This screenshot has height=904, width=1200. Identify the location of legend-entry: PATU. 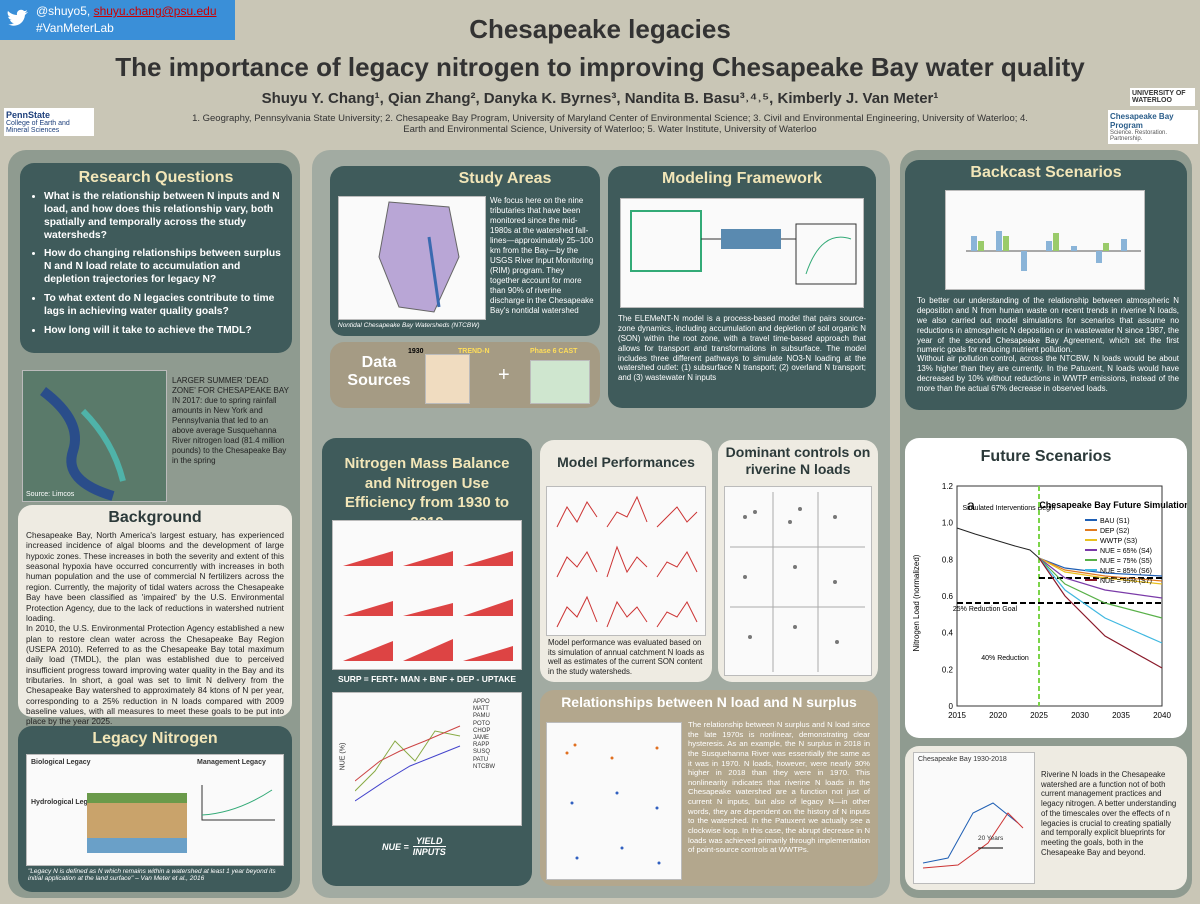
(481, 759).